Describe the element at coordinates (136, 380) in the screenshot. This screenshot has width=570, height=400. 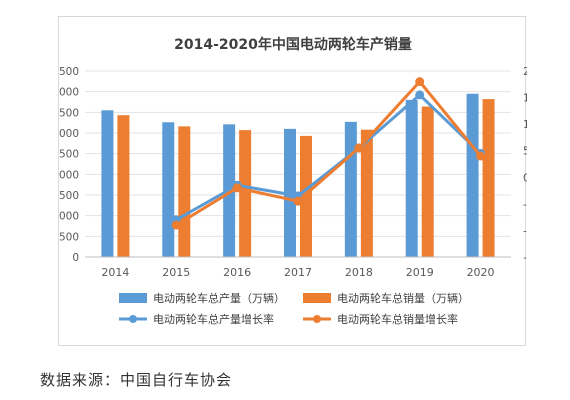
I see `source-note: 数据来源：中国自行车协会` at that location.